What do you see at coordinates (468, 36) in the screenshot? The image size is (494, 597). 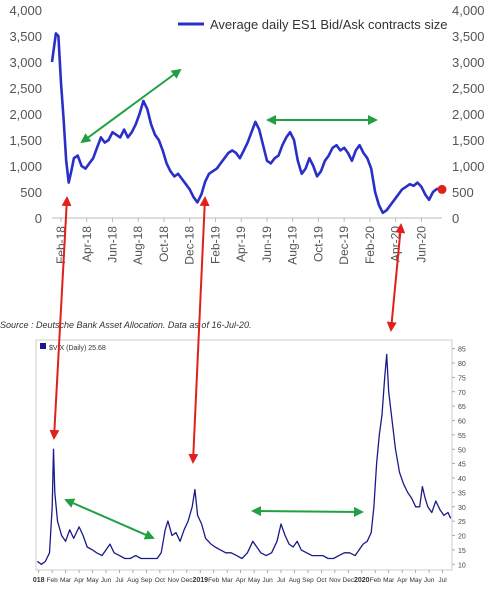 I see `y-tick-label-right: 3,500` at bounding box center [468, 36].